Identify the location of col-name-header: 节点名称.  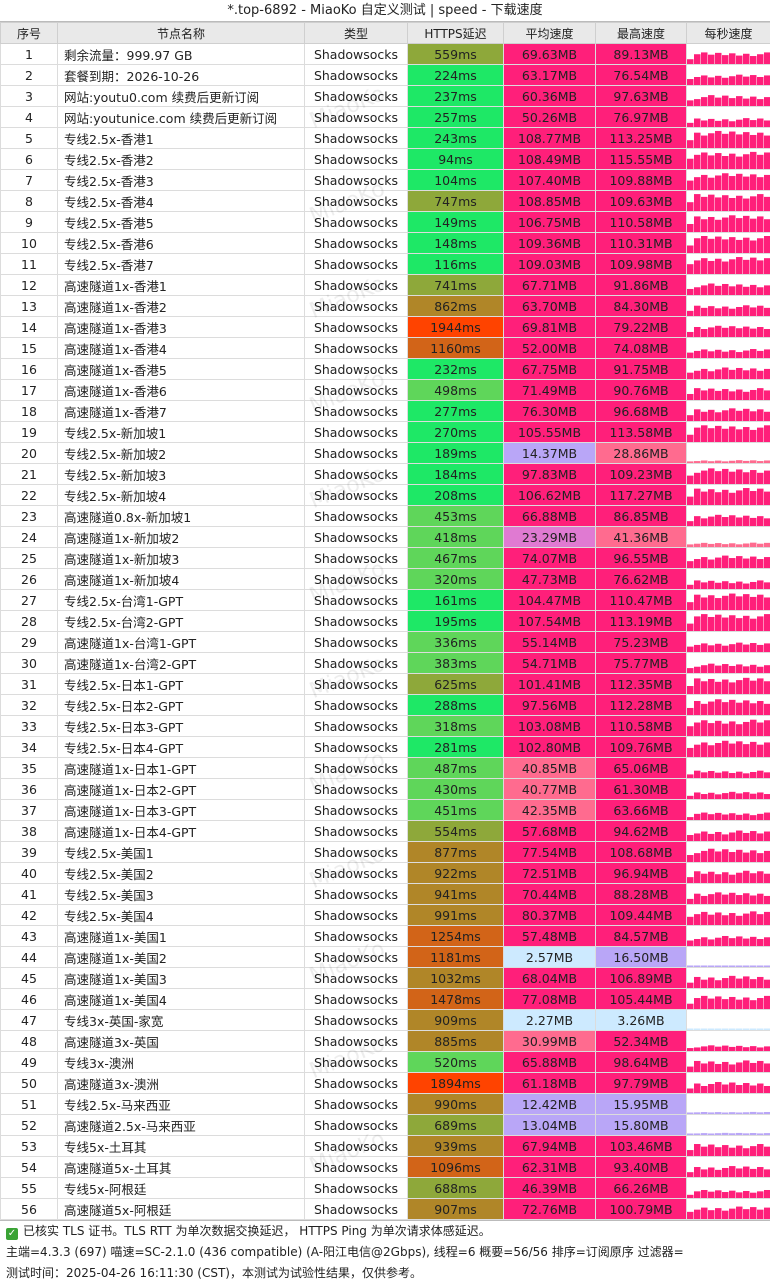
(181, 33).